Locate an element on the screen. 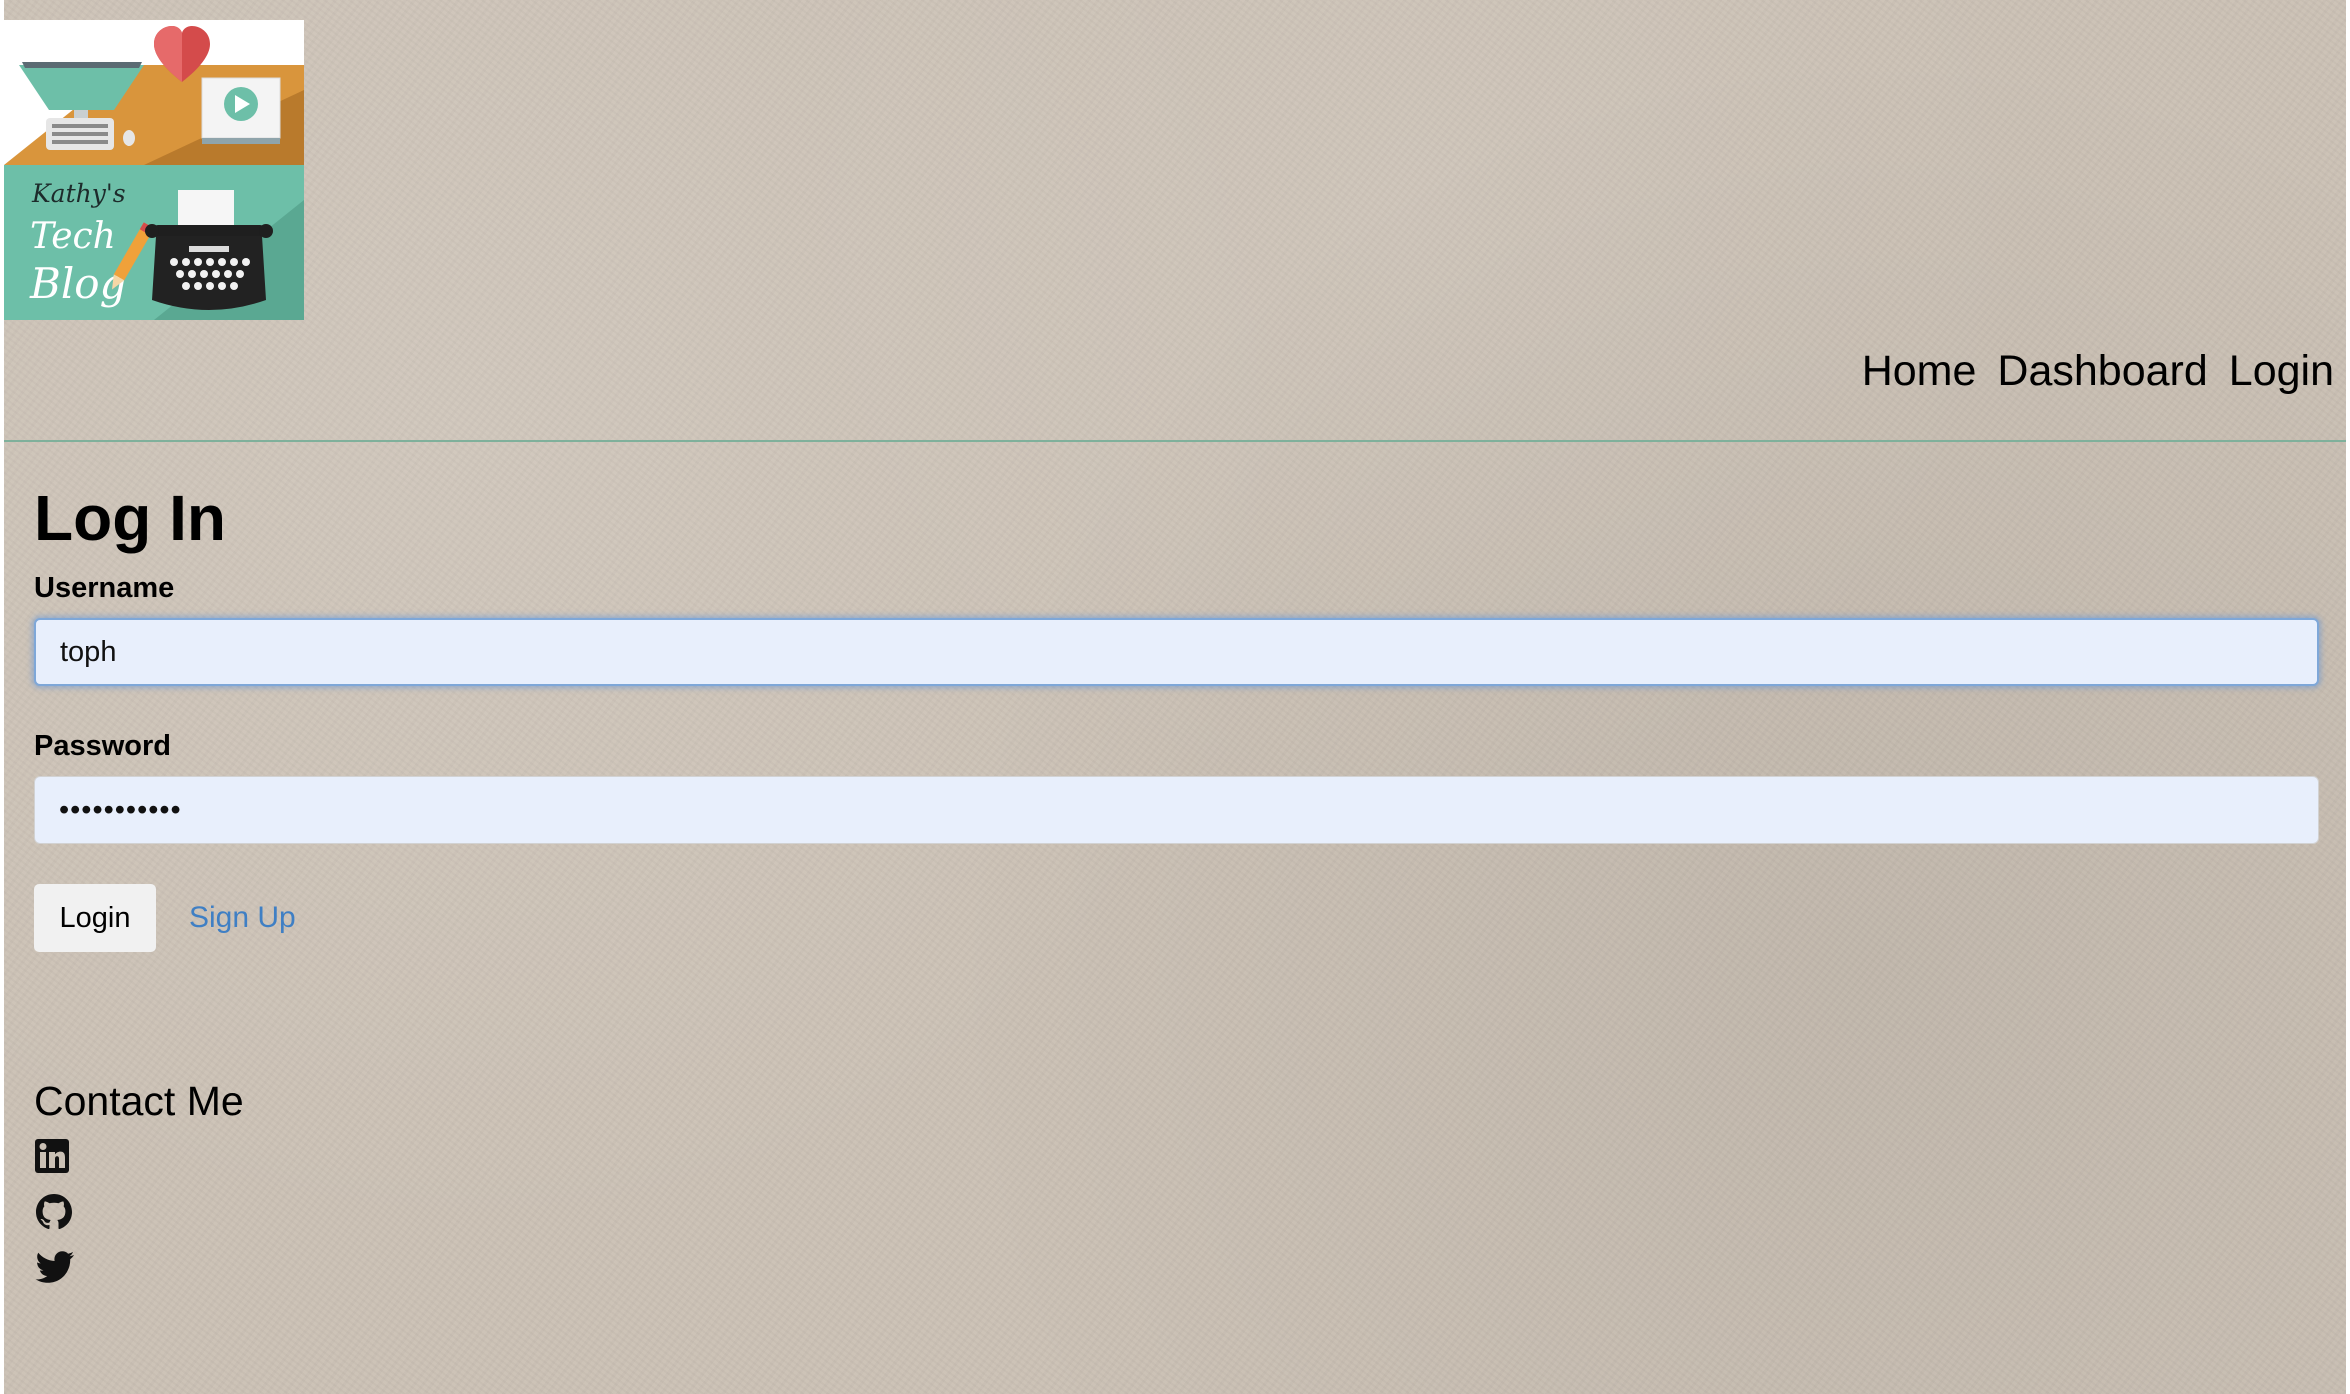  signup-link: Sign Up is located at coordinates (242, 917).